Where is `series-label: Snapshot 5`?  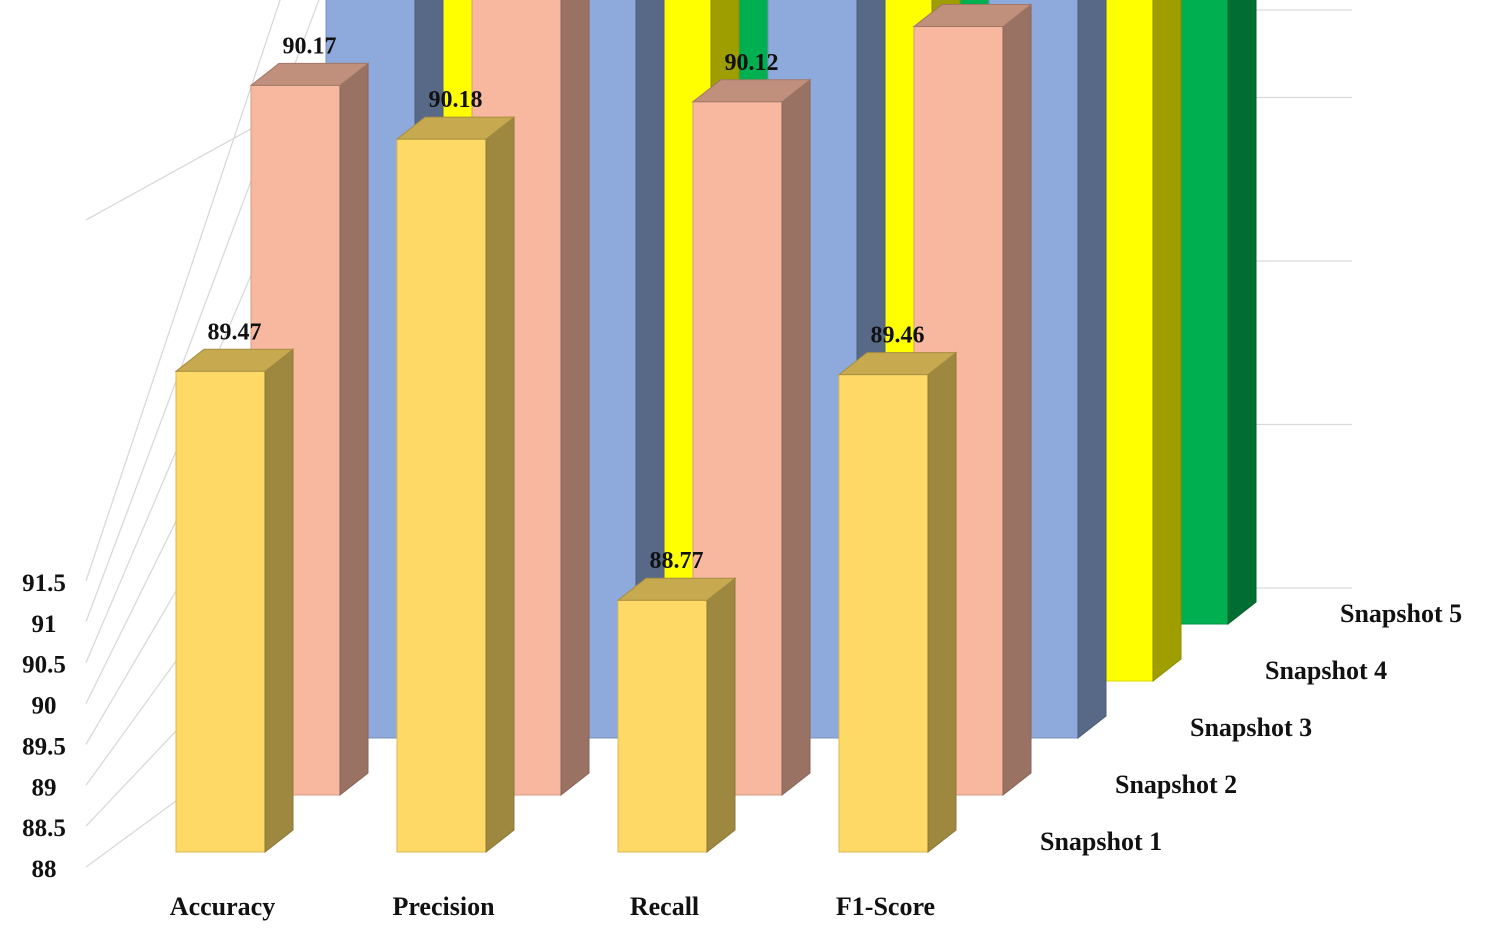 series-label: Snapshot 5 is located at coordinates (1401, 613).